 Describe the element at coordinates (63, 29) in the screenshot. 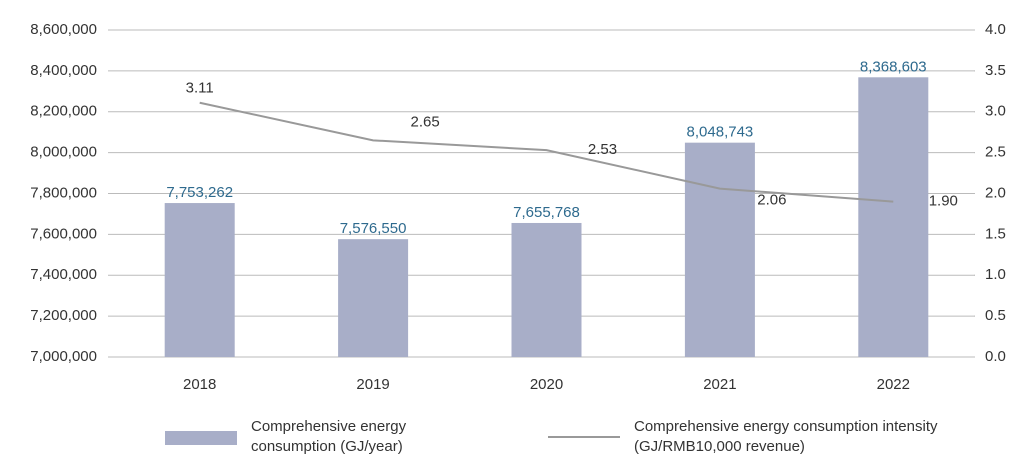

I see `y-tick-label: 8,600,000` at that location.